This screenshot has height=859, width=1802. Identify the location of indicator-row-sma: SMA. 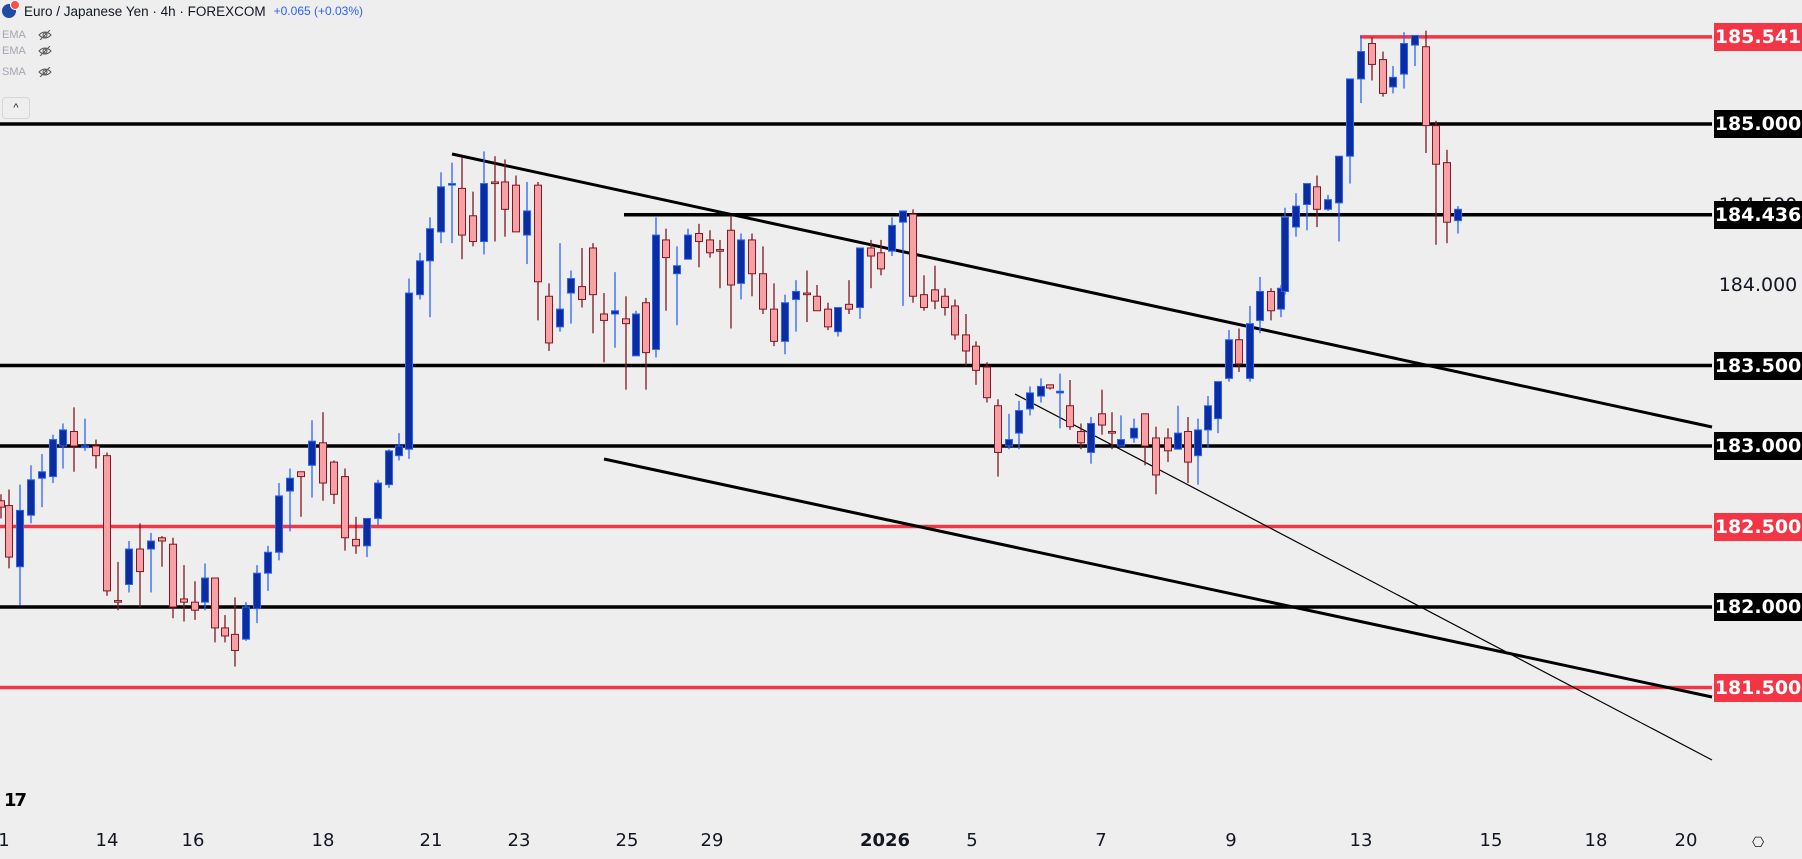
(27, 72).